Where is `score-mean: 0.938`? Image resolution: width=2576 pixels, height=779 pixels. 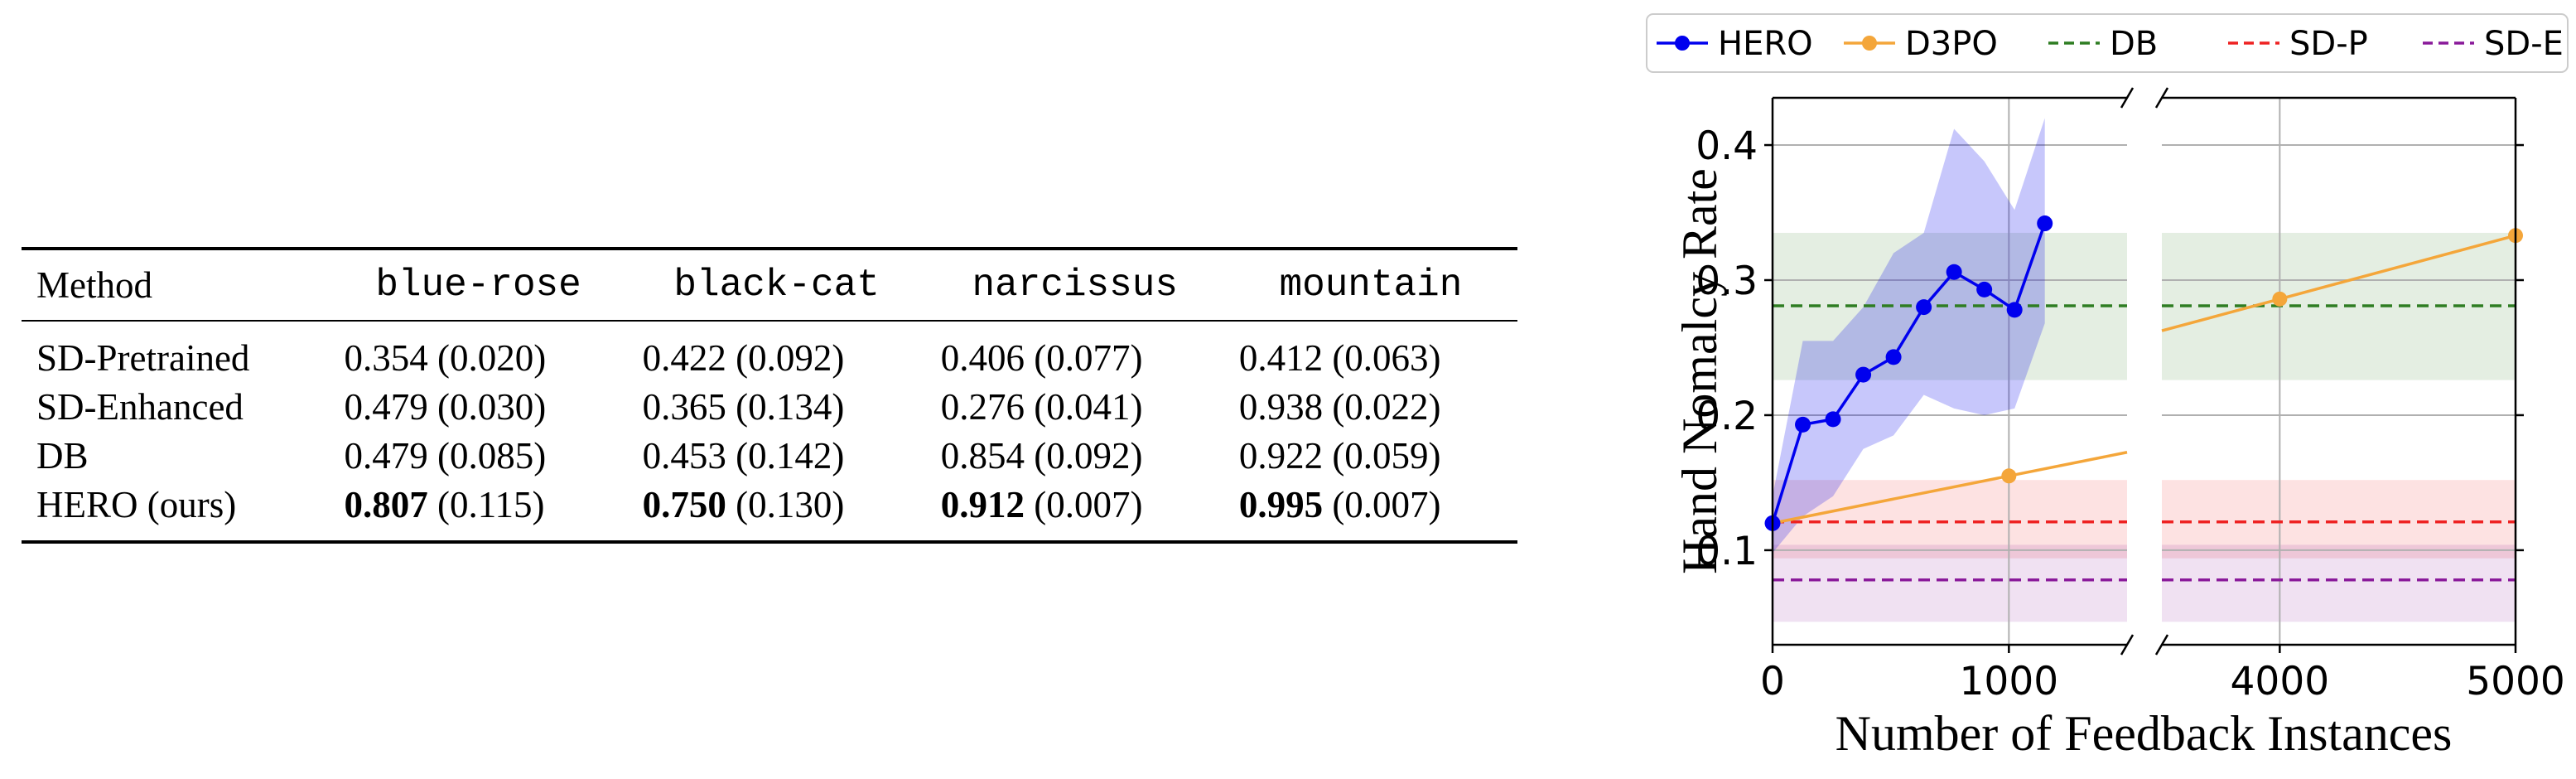 score-mean: 0.938 is located at coordinates (1281, 406).